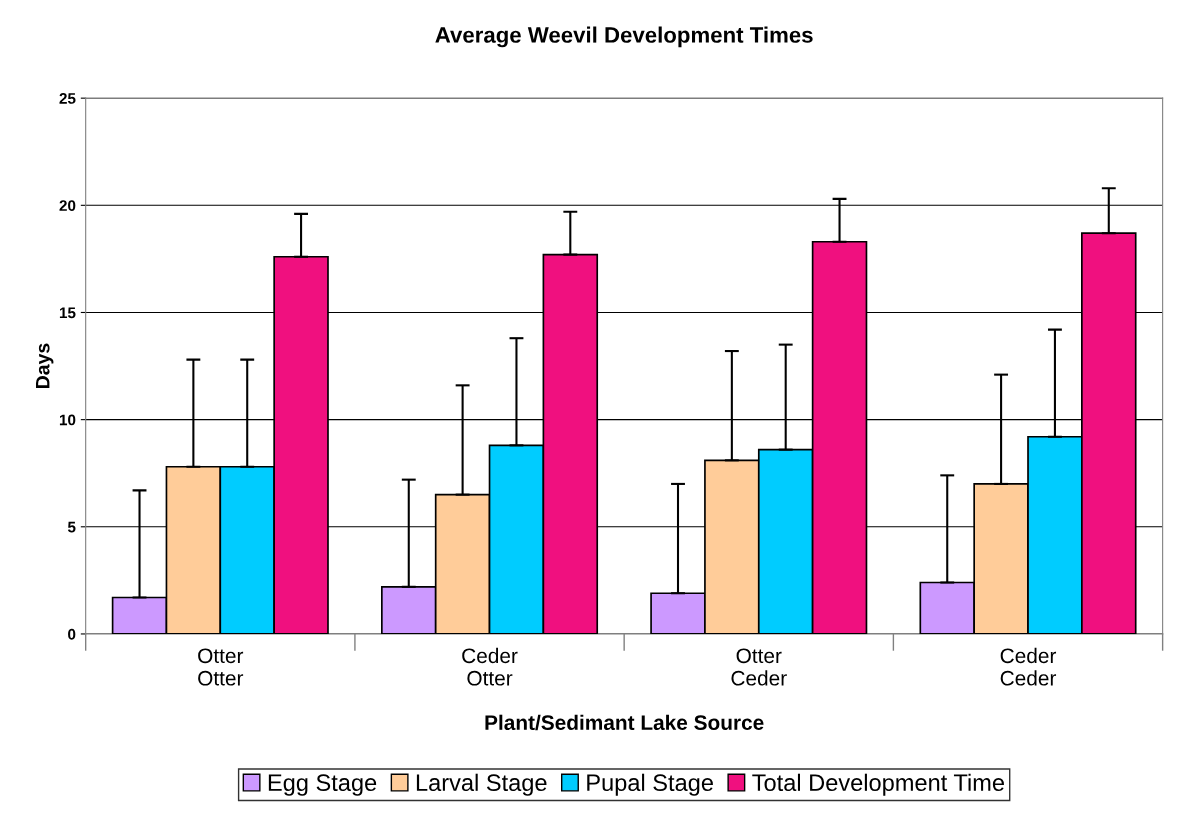 The image size is (1190, 818). What do you see at coordinates (759, 667) in the screenshot?
I see `x-tick-label: Otter Ceder` at bounding box center [759, 667].